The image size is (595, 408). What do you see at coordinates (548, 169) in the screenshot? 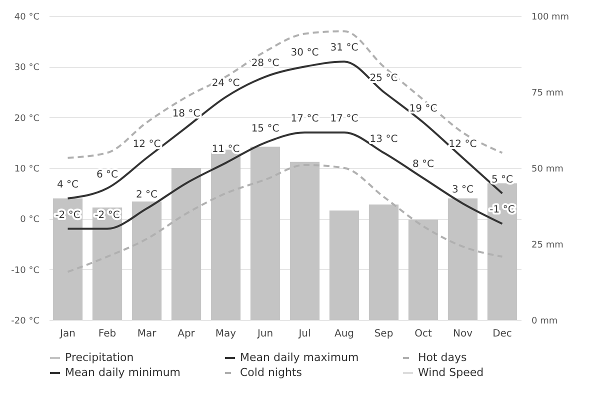
I see `y2-tick-label: 50 mm` at bounding box center [548, 169].